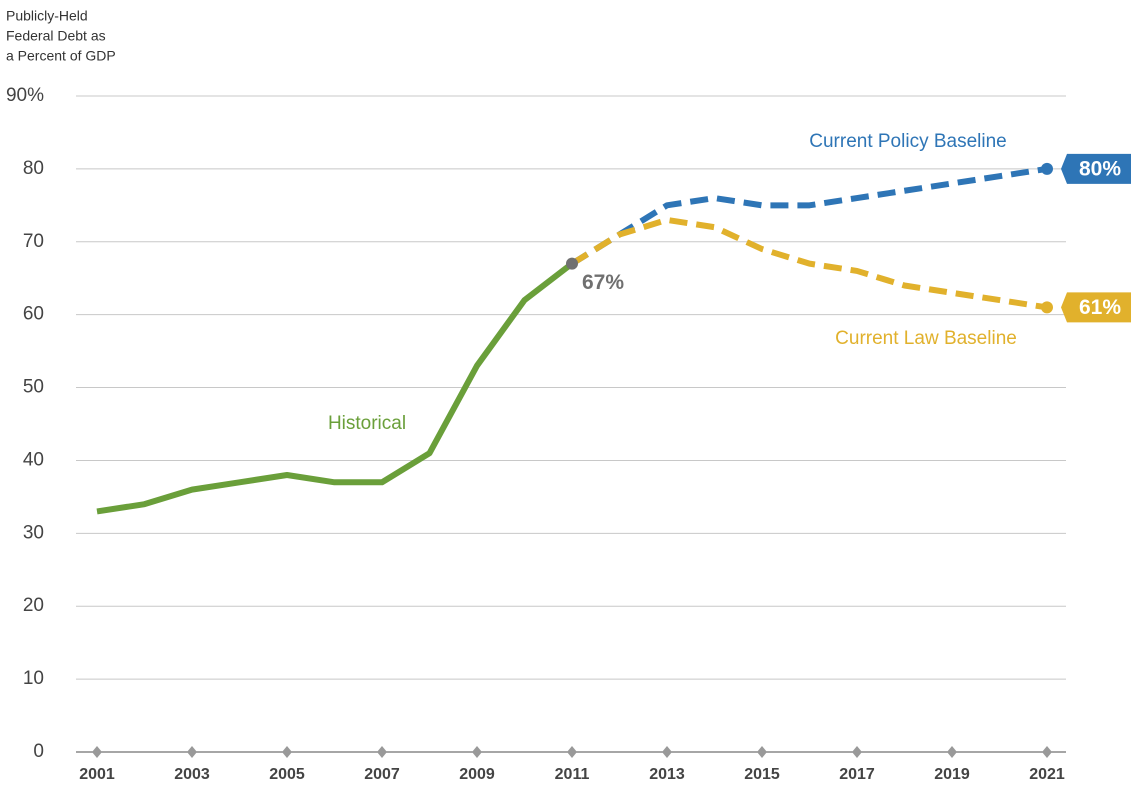 This screenshot has height=786, width=1131. Describe the element at coordinates (192, 774) in the screenshot. I see `x-tick-label: 2003` at that location.